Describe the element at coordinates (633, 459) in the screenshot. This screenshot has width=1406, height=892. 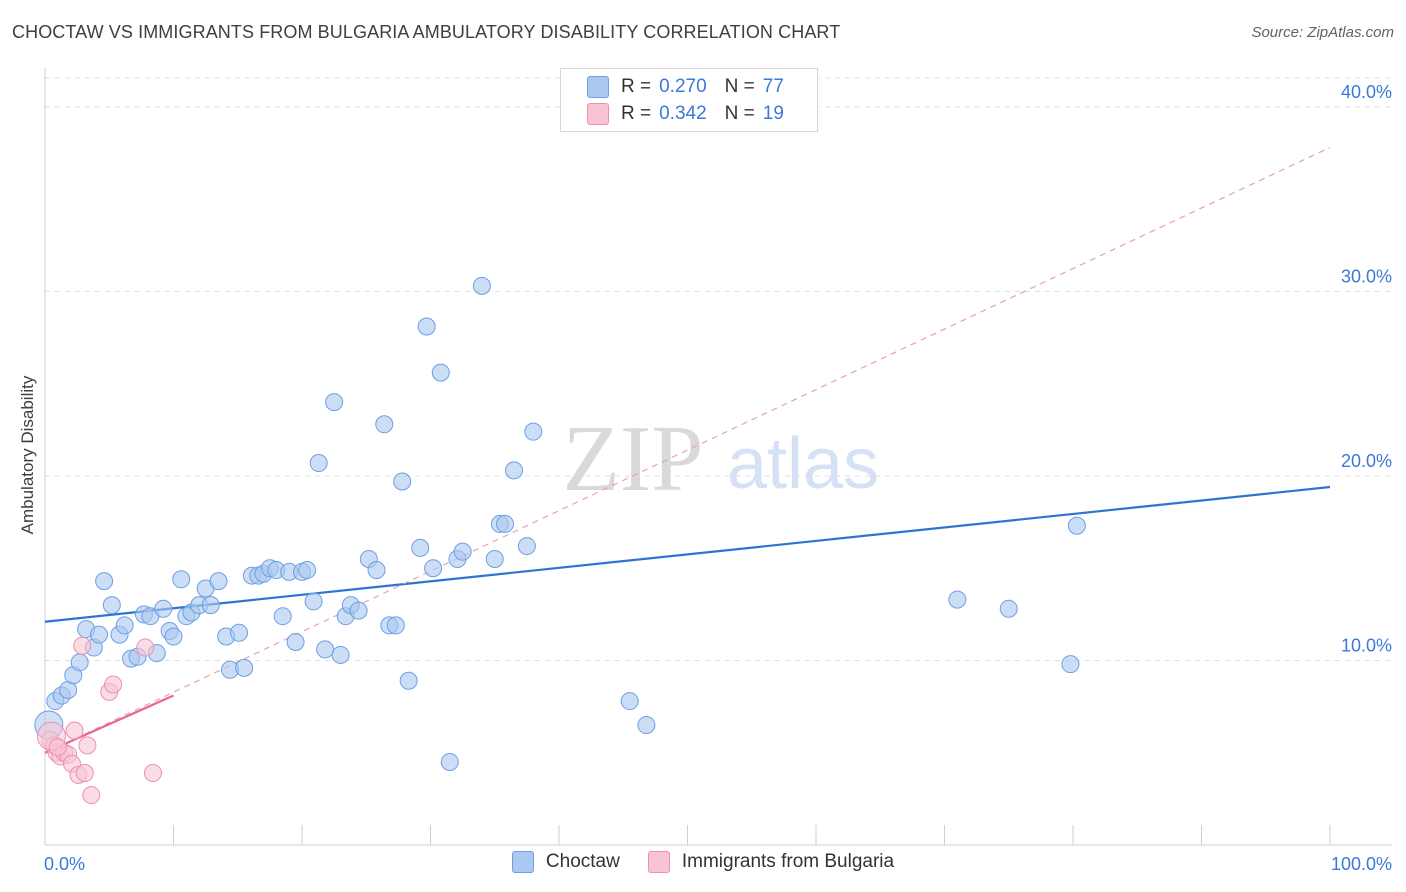
I see `watermark-zip: ZIP` at that location.